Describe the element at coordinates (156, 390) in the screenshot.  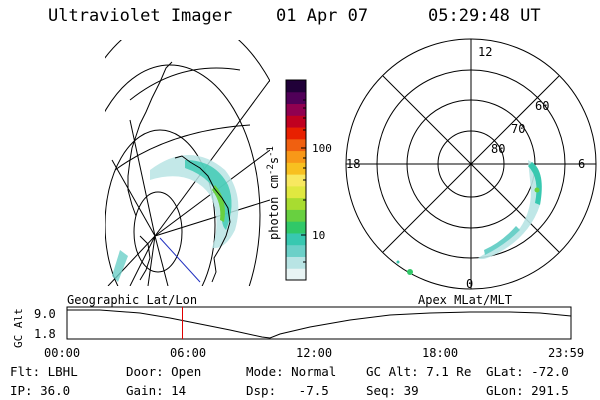
I see `info-gain: Gain: 14` at that location.